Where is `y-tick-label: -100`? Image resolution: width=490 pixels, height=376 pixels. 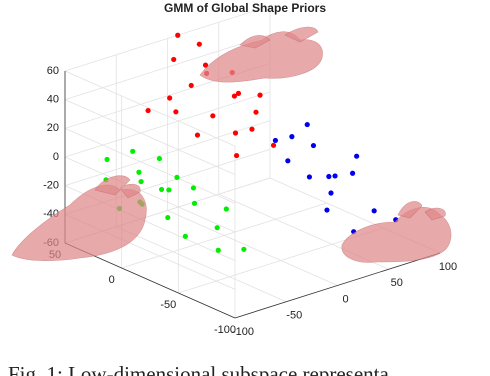
y-tick-label: -100 is located at coordinates (225, 330).